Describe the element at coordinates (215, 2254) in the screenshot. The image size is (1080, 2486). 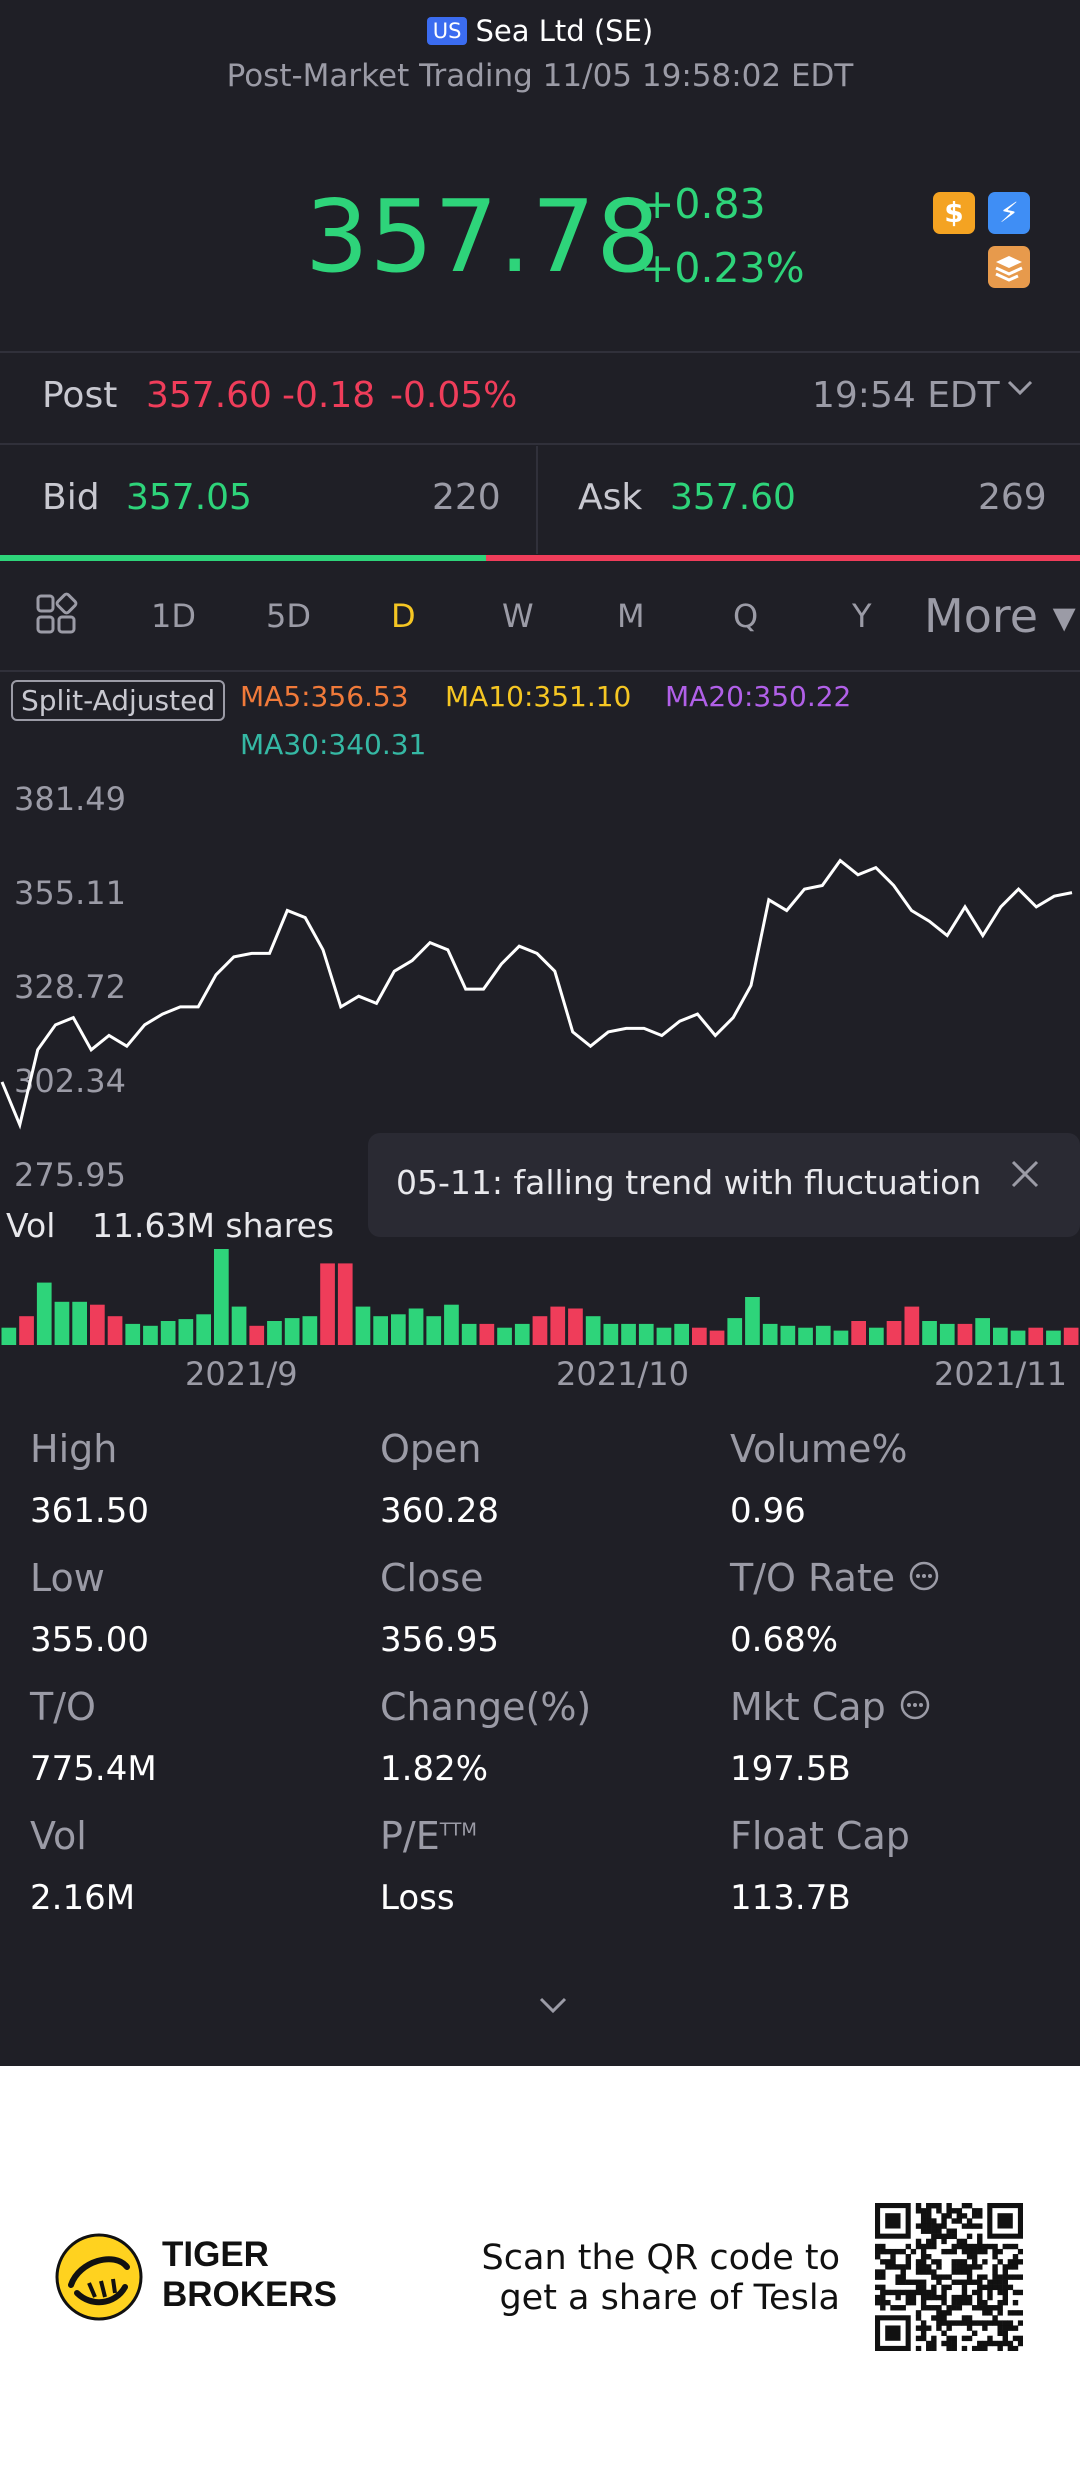
I see `brand-name: TIGER` at that location.